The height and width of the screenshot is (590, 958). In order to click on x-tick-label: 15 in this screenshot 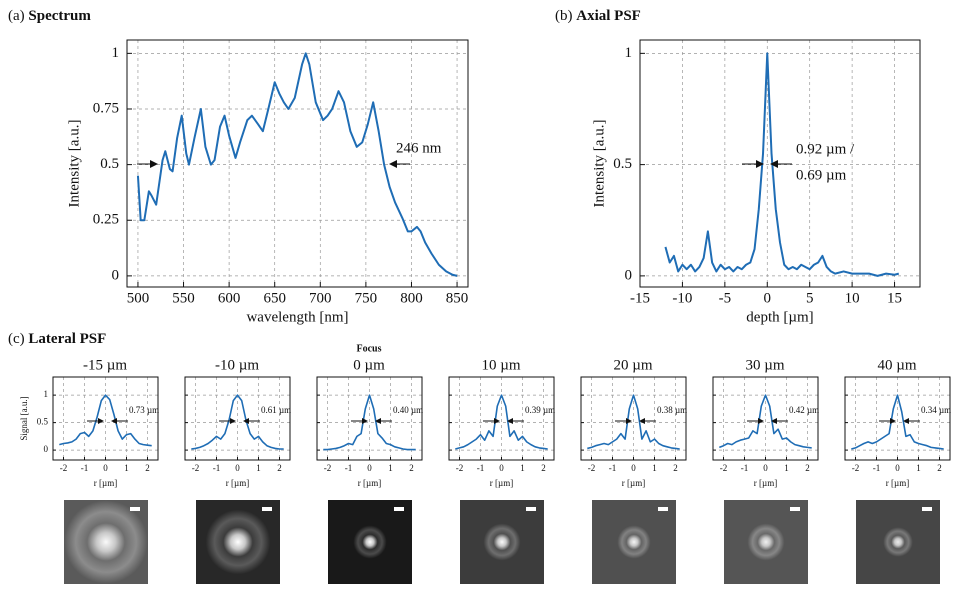, I will do `click(894, 298)`.